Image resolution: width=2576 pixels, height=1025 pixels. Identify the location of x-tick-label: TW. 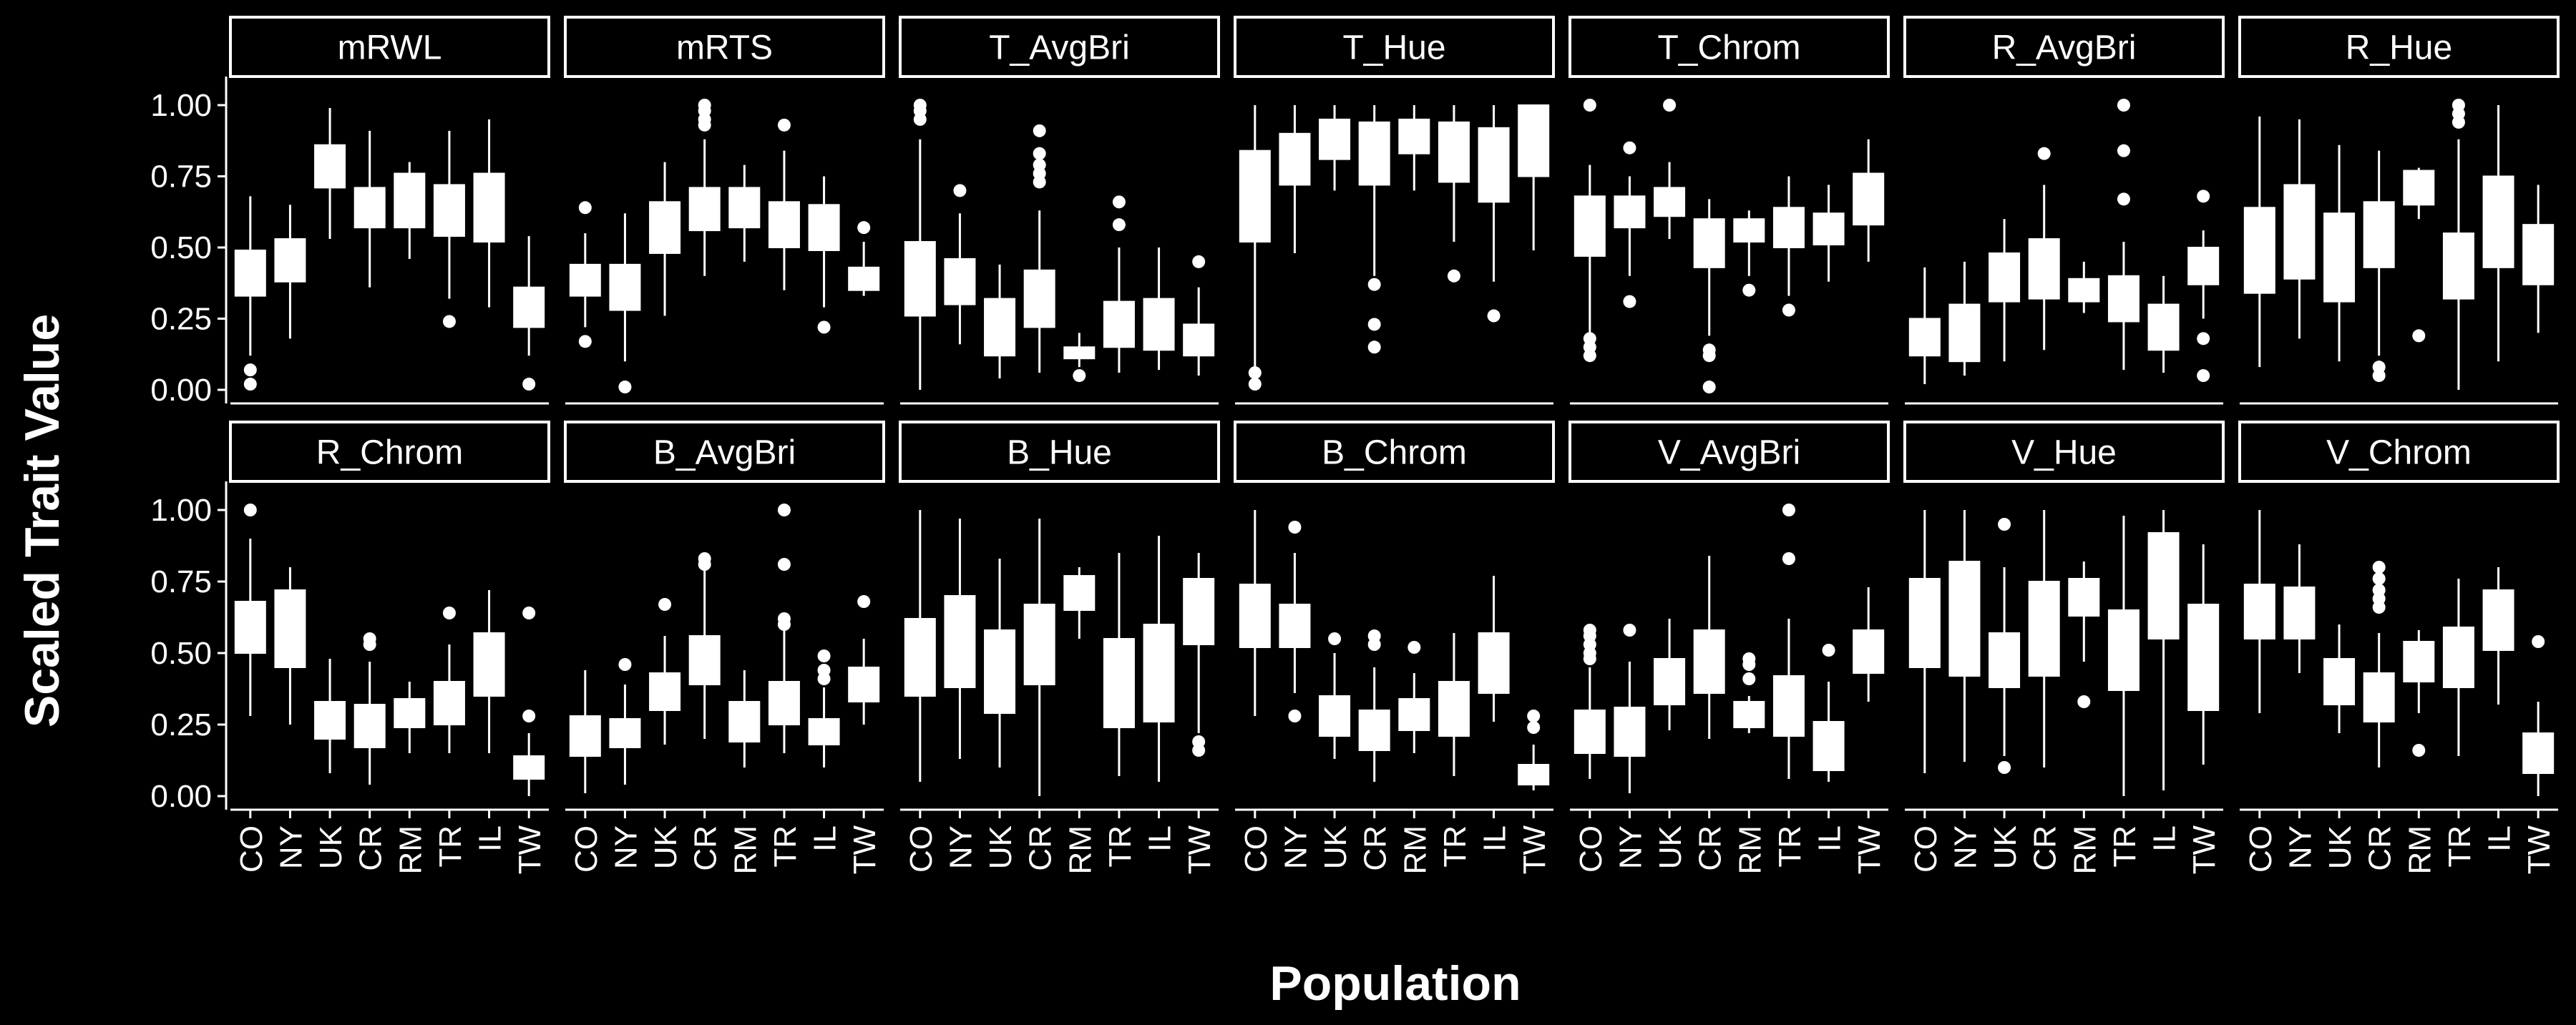
(864, 850).